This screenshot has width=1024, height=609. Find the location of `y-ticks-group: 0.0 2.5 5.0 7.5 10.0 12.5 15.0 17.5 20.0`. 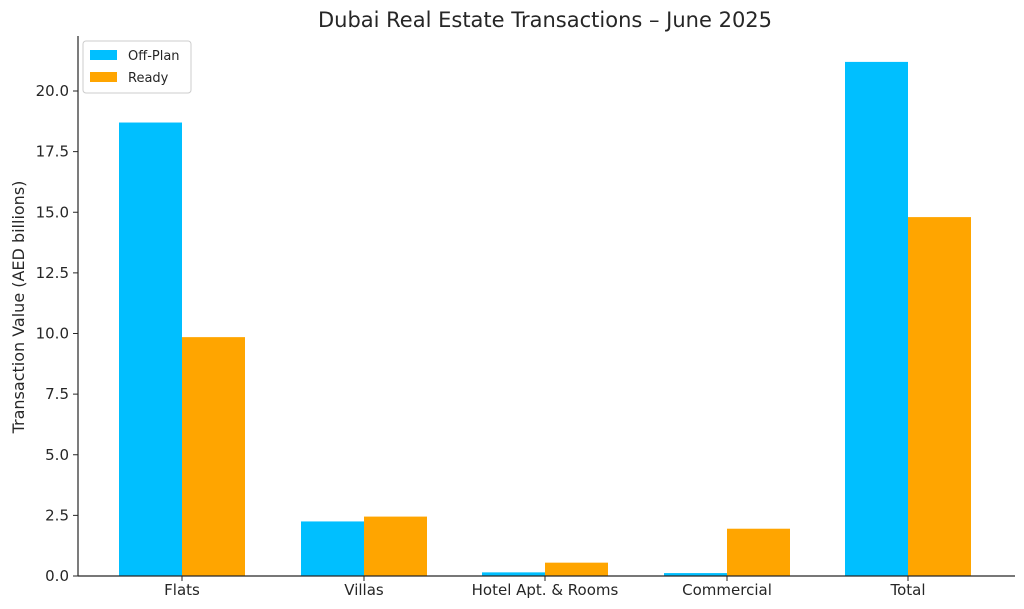

y-ticks-group: 0.0 2.5 5.0 7.5 10.0 12.5 15.0 17.5 20.0 is located at coordinates (57, 333).